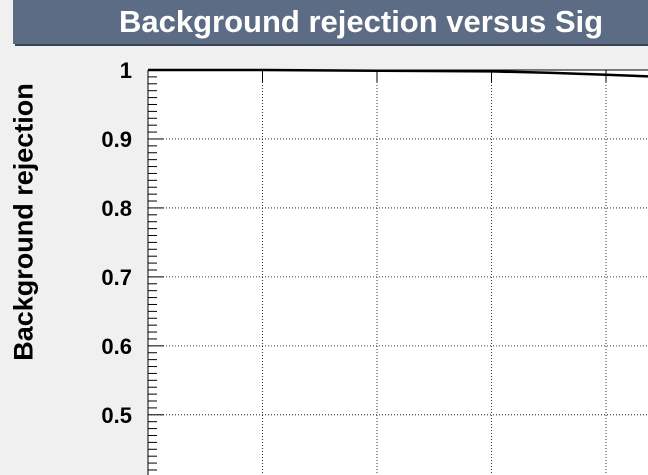 The width and height of the screenshot is (648, 475). I want to click on y-tick-label: 0.8, so click(116, 208).